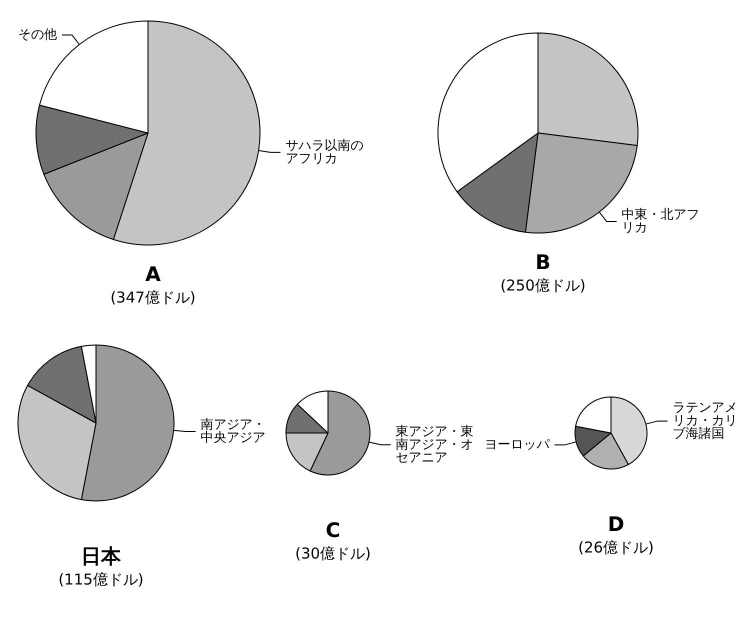 The width and height of the screenshot is (747, 617). I want to click on text: (115億ドル), so click(101, 579).